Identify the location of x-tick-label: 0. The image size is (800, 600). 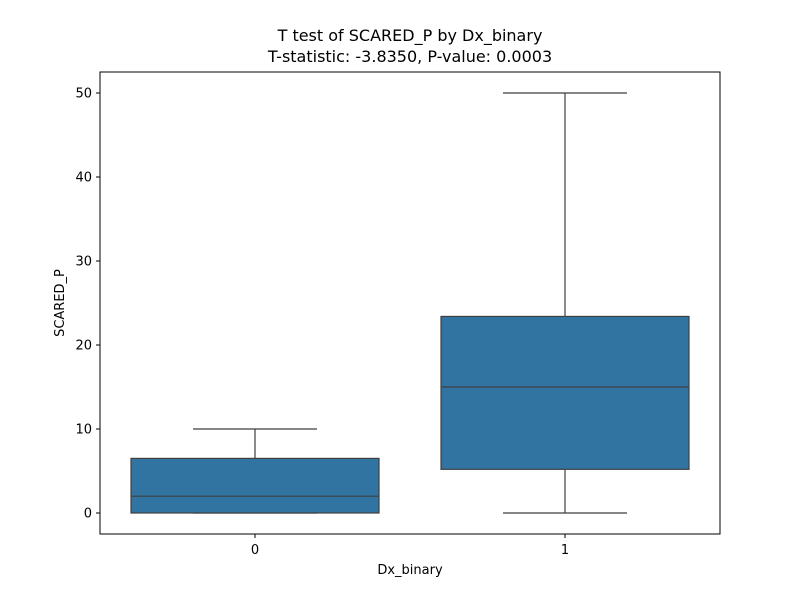
(255, 550).